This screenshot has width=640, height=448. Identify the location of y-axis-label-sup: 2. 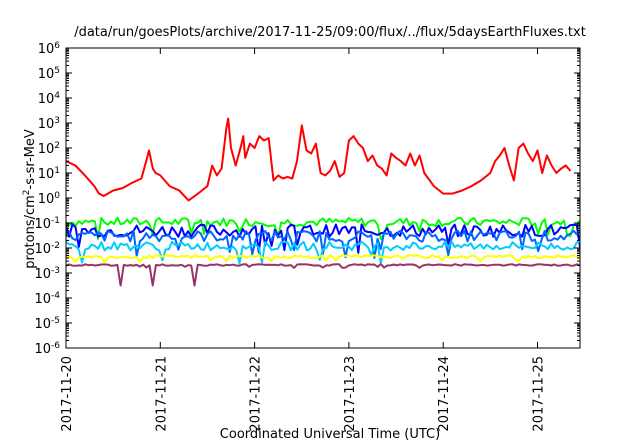
(27, 192).